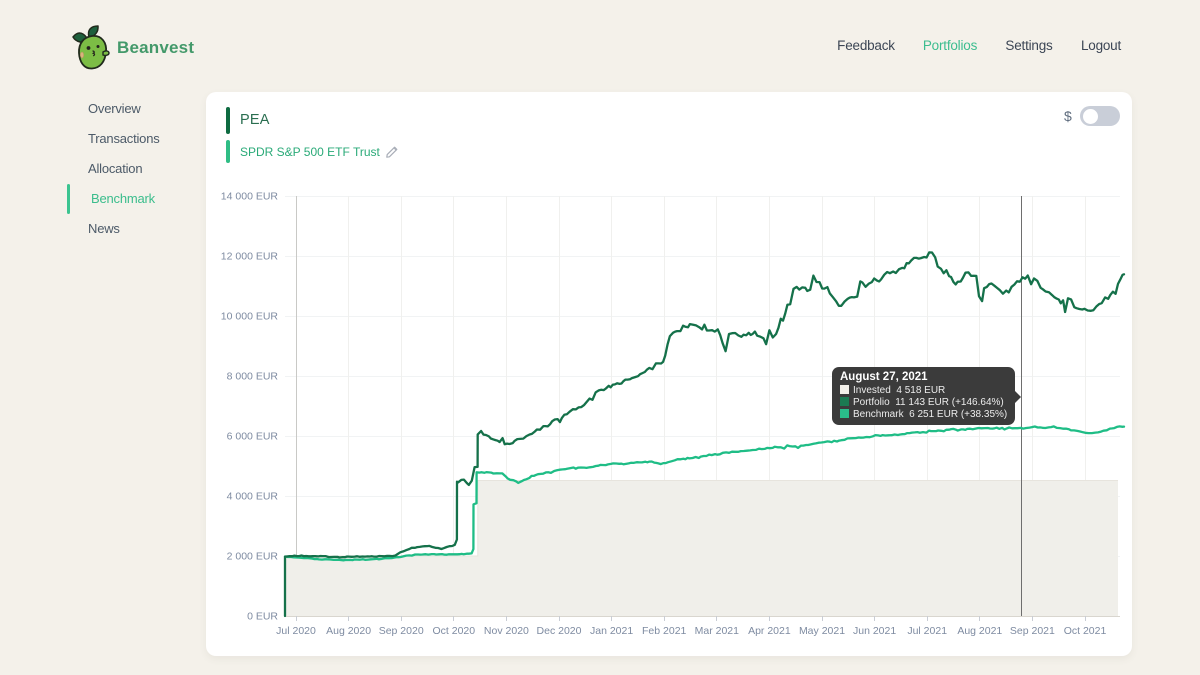 Image resolution: width=1200 pixels, height=675 pixels. I want to click on svg-text: 2 000 EUR, so click(253, 557).